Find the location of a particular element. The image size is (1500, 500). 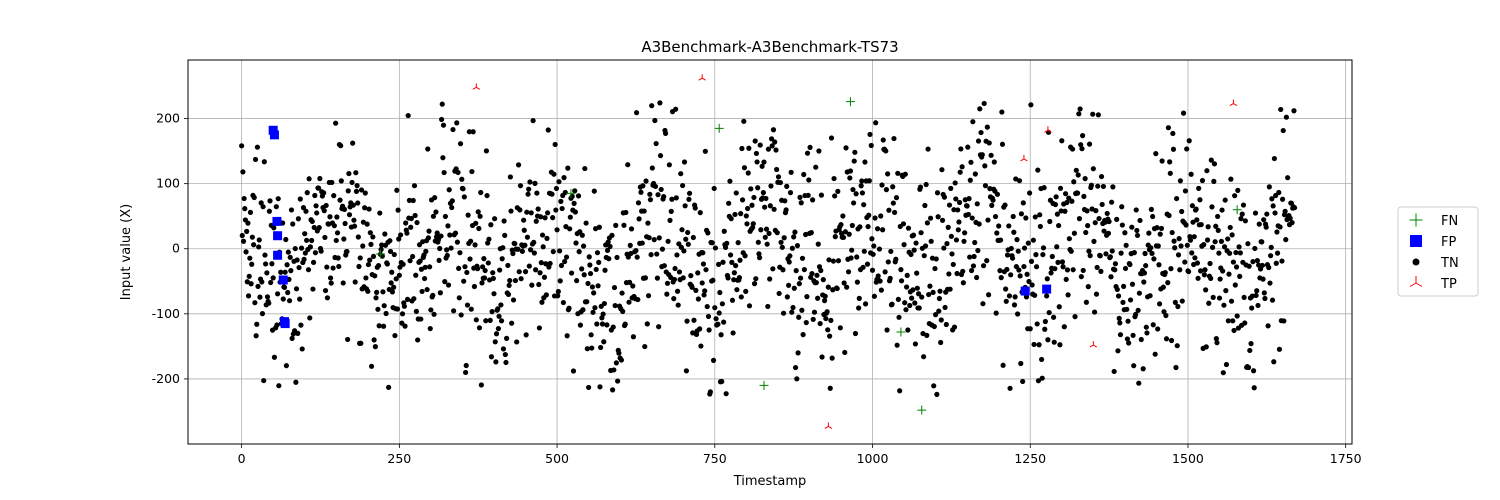

tp-point is located at coordinates (1048, 129).